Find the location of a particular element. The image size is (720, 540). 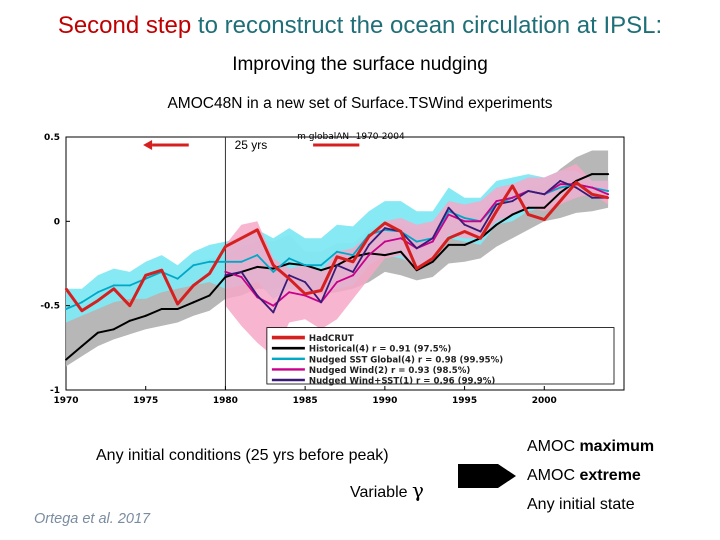

x-tick-label: 1985 is located at coordinates (305, 401).